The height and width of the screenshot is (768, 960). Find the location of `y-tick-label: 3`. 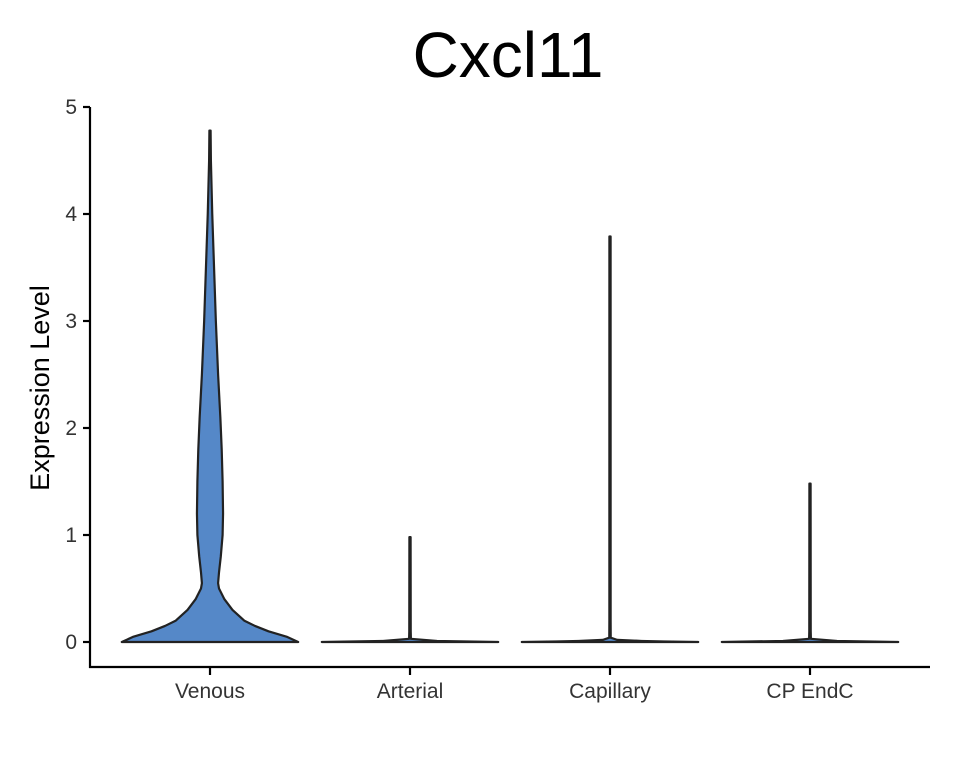

y-tick-label: 3 is located at coordinates (71, 321).